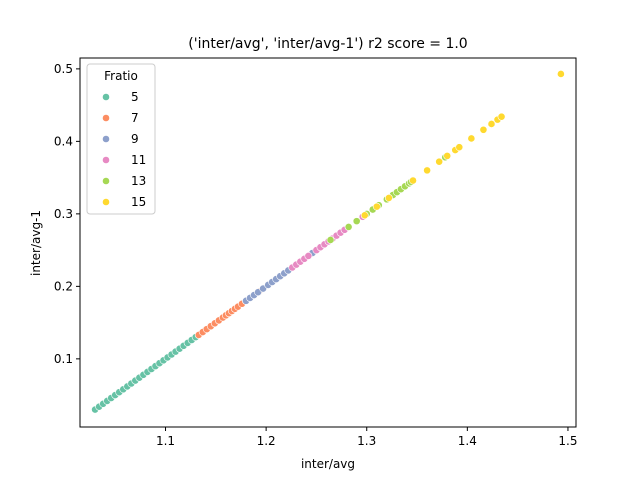 This screenshot has height=480, width=640. What do you see at coordinates (135, 118) in the screenshot?
I see `legend-label: 7` at bounding box center [135, 118].